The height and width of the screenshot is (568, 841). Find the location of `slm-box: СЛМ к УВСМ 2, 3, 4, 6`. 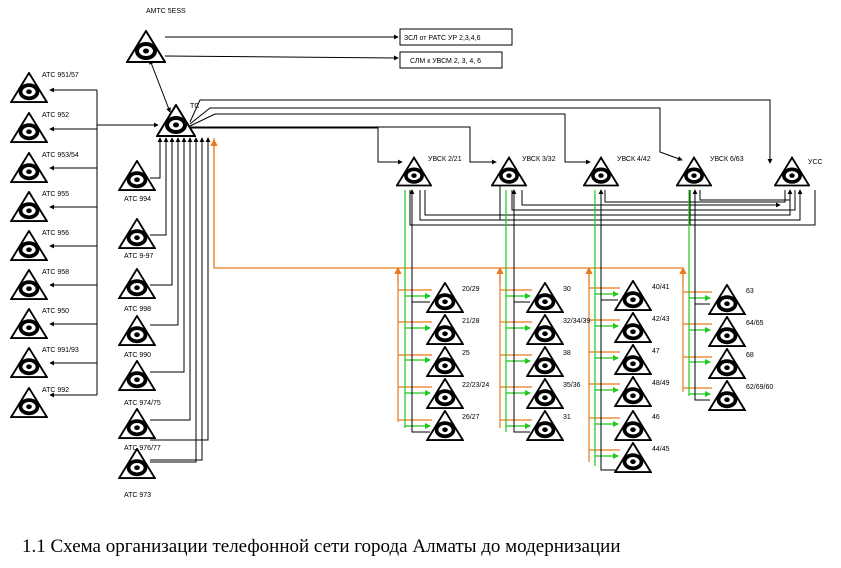

slm-box: СЛМ к УВСМ 2, 3, 4, 6 is located at coordinates (451, 60).